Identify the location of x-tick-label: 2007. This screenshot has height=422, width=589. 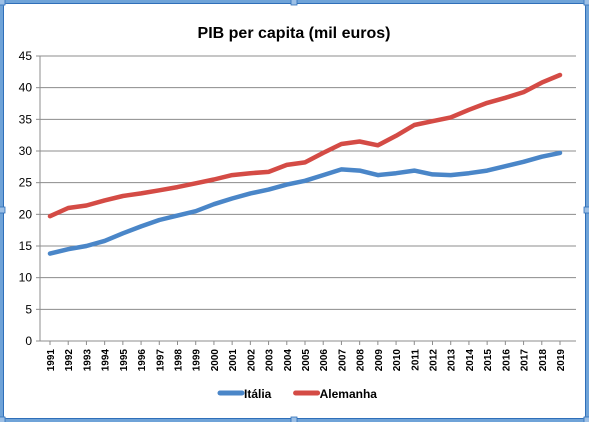
(342, 360).